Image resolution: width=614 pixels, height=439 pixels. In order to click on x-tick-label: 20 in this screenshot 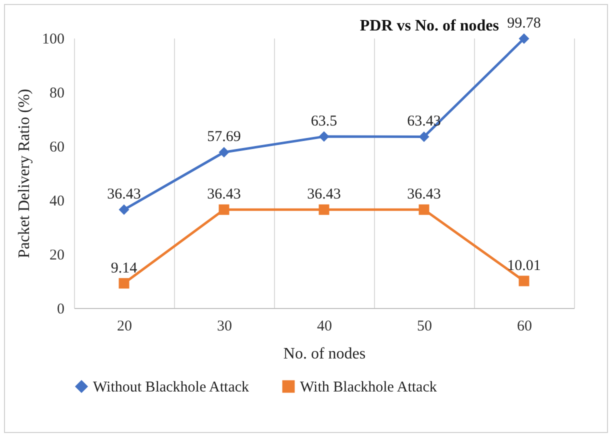, I will do `click(124, 326)`.